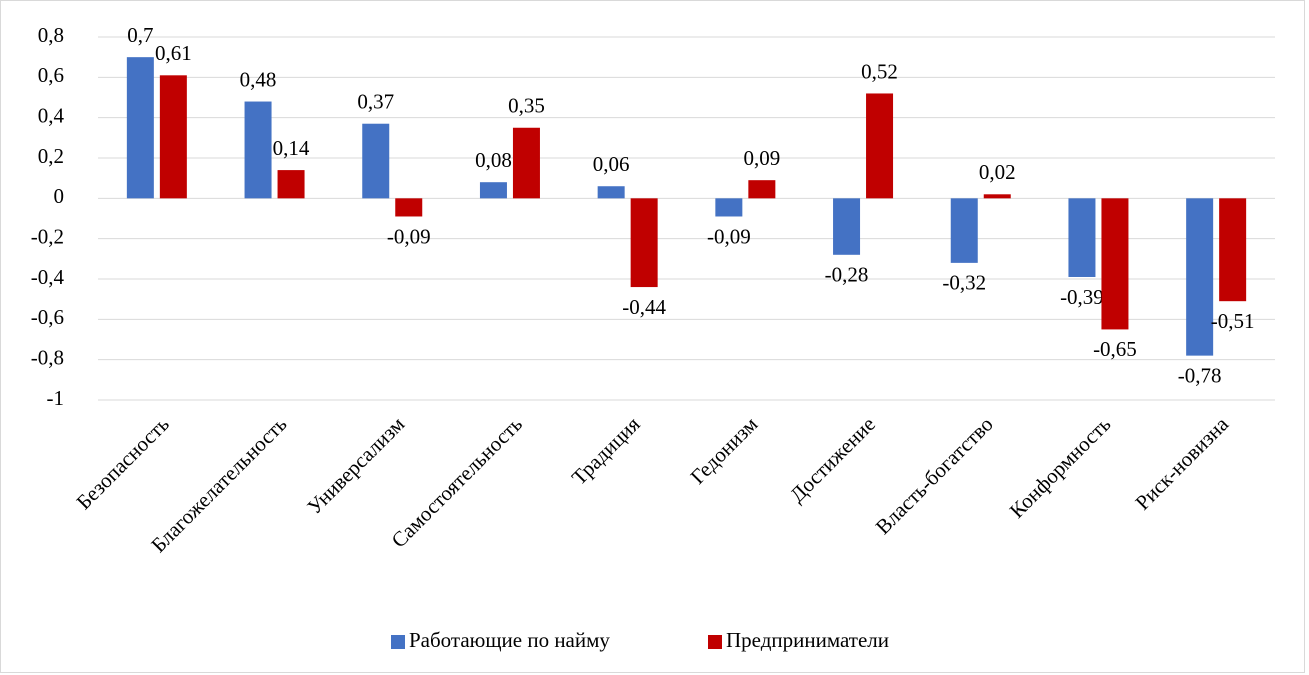  I want to click on y-tick-label: -0,2, so click(47, 236).